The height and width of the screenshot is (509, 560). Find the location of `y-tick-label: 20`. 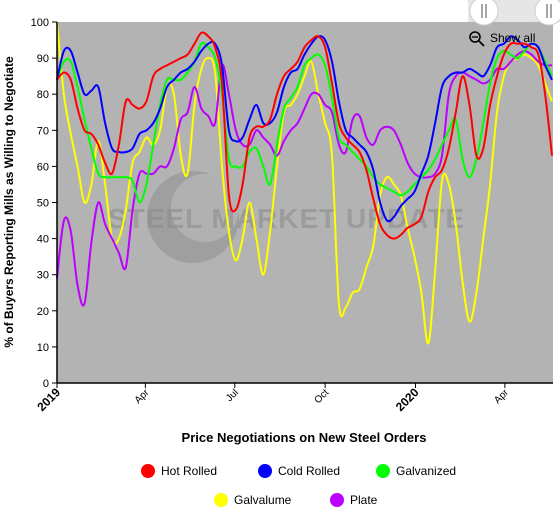

y-tick-label: 20 is located at coordinates (43, 312).